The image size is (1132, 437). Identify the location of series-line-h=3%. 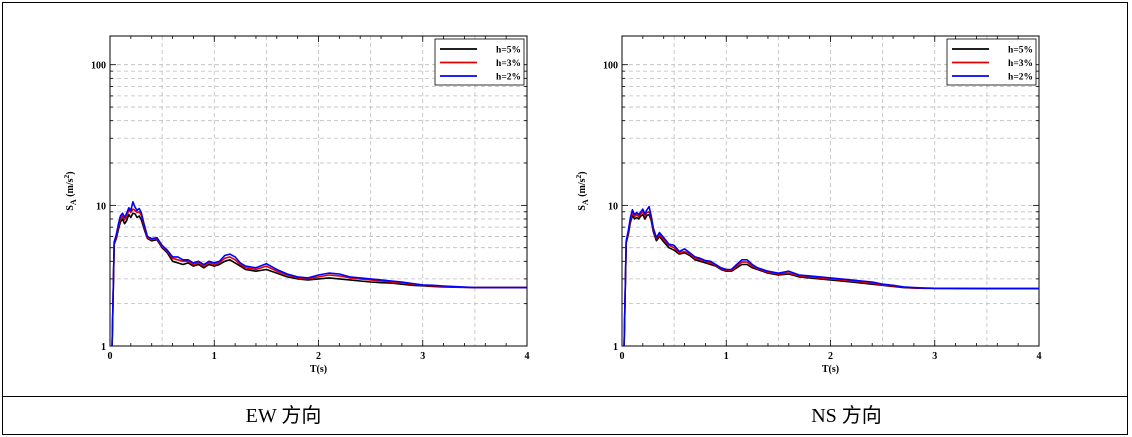
(319, 277).